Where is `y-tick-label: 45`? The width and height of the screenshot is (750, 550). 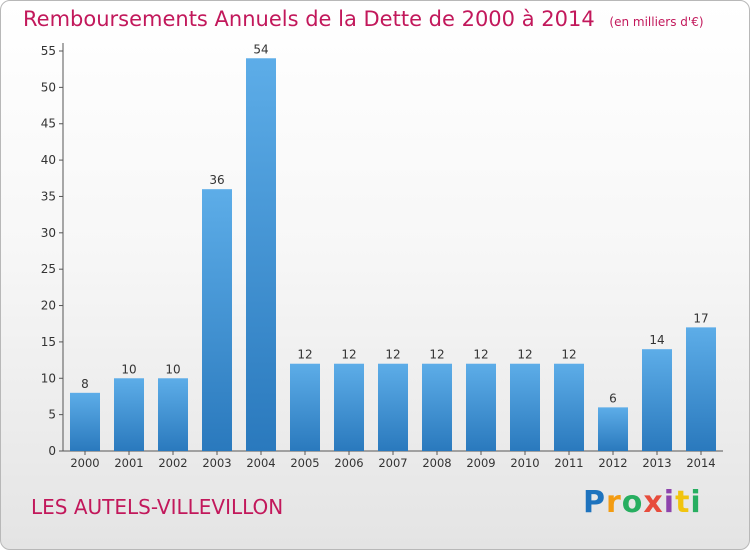 y-tick-label: 45 is located at coordinates (48, 124).